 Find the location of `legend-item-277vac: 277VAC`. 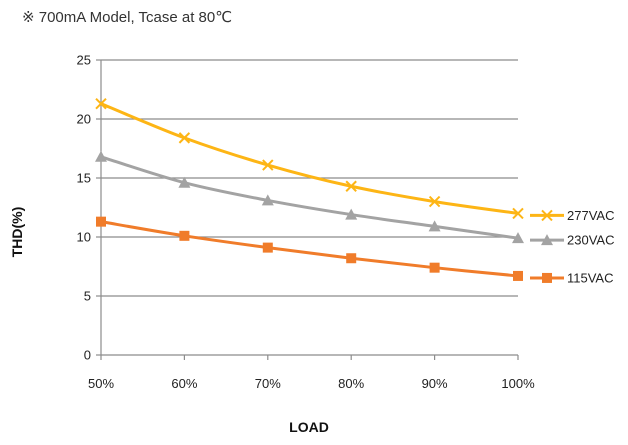

legend-item-277vac: 277VAC is located at coordinates (572, 215).